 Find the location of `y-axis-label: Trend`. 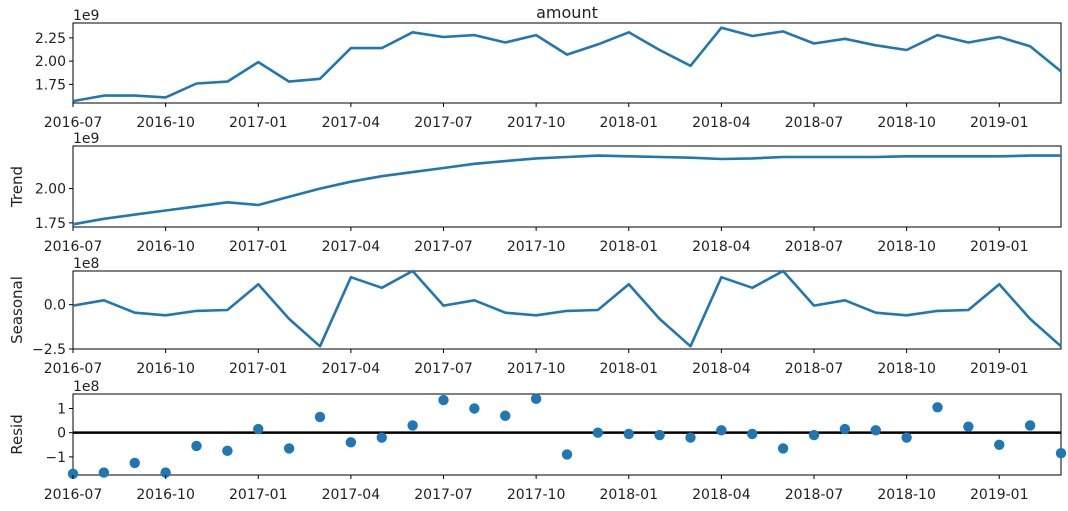

y-axis-label: Trend is located at coordinates (17, 187).